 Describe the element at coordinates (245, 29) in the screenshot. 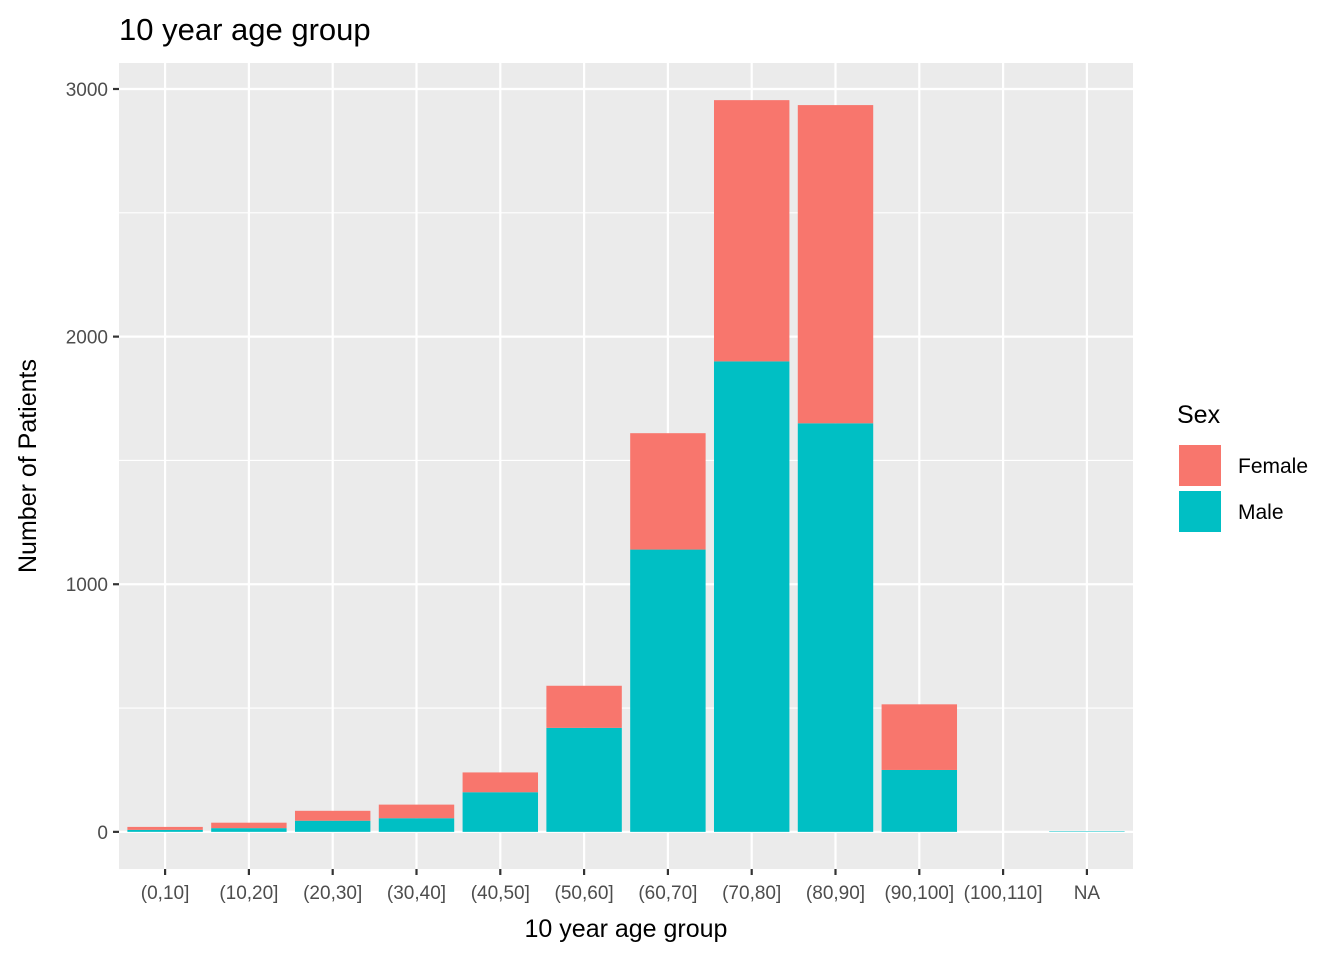

I see `chart-title: 10 year age group` at that location.